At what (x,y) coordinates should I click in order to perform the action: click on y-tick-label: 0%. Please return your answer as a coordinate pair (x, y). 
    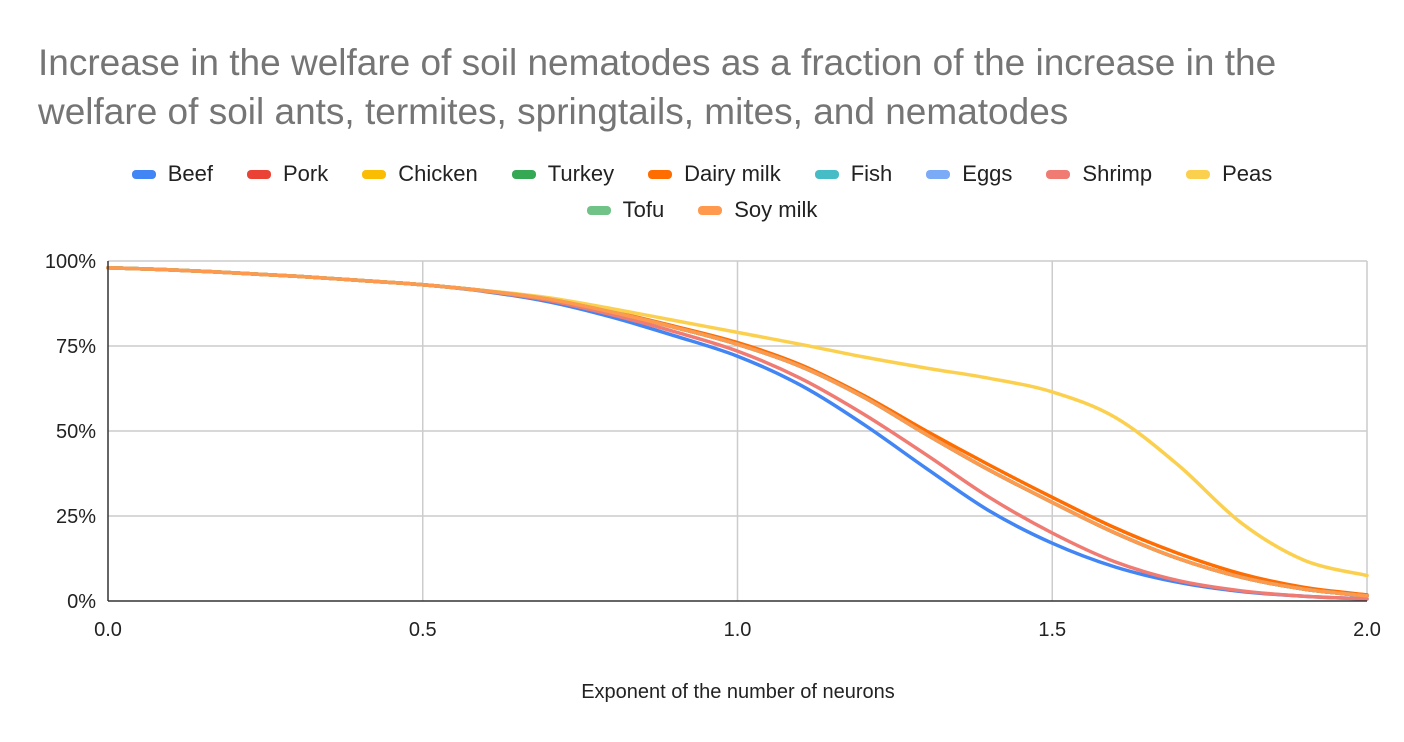
    Looking at the image, I should click on (81, 602).